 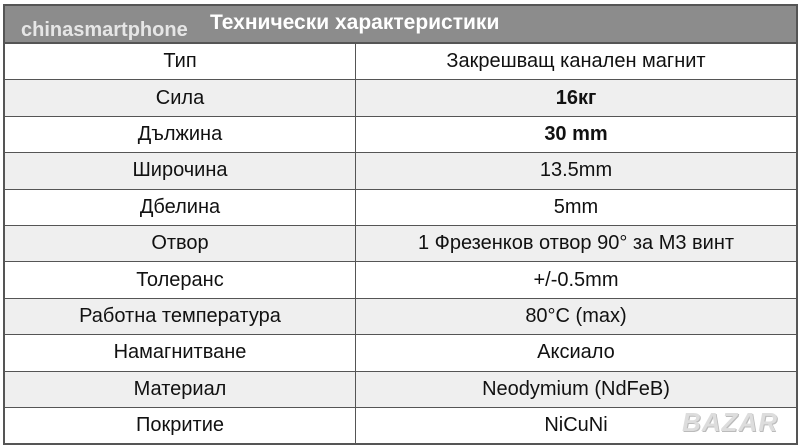 I want to click on table-row: Толеранс +/-0.5mm, so click(x=400, y=279).